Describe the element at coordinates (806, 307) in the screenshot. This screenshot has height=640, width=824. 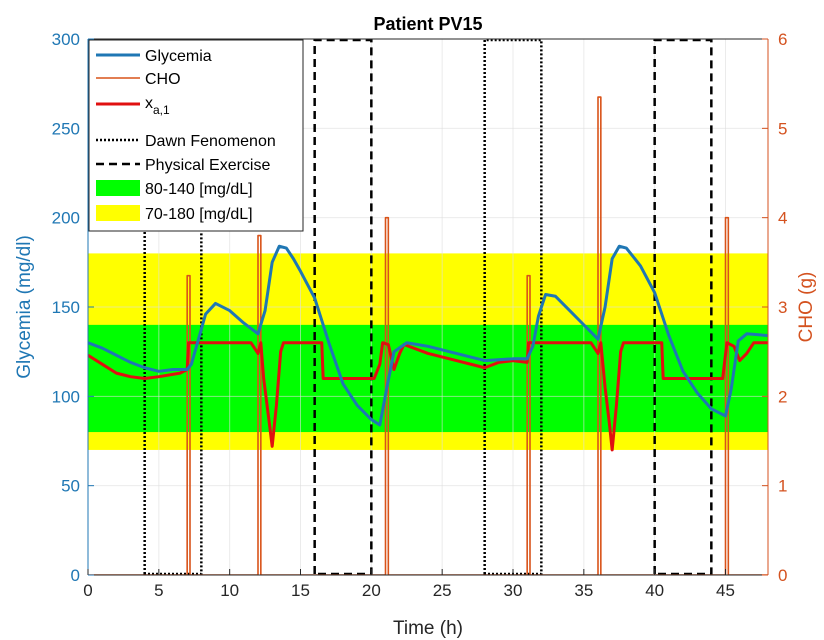
I see `y-right-axis-label: CHO (g)` at that location.